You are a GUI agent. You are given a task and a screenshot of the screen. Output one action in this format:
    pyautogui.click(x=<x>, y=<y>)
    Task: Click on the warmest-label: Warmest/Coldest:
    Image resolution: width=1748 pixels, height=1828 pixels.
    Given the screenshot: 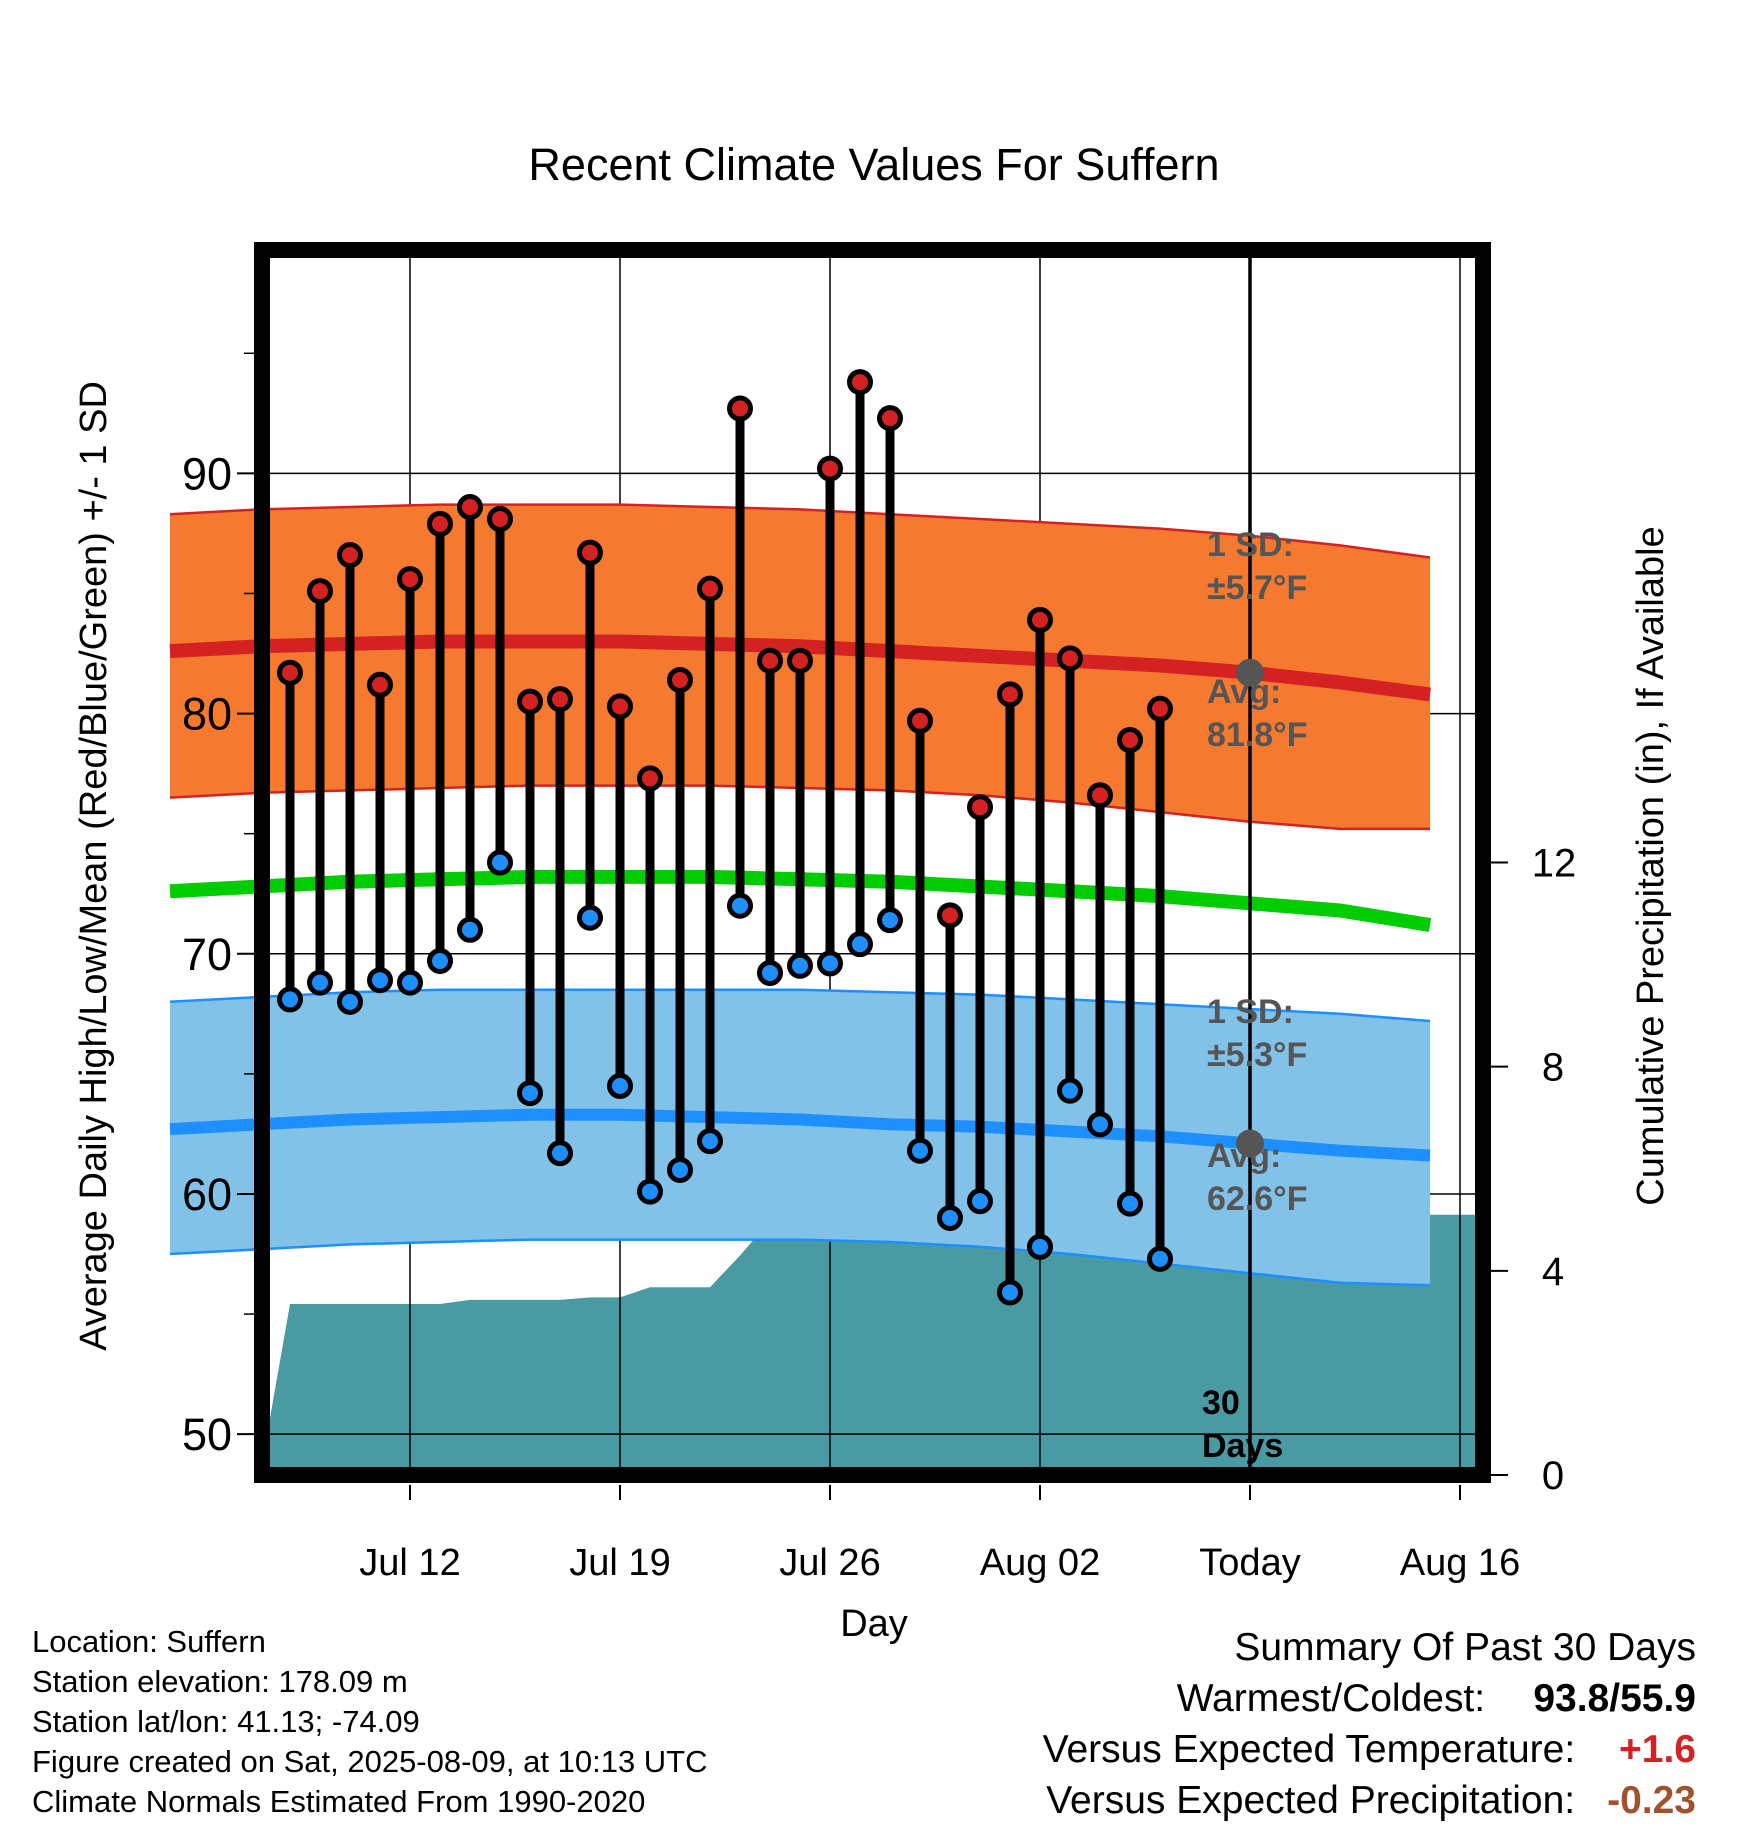 What is the action you would take?
    pyautogui.click(x=1331, y=1698)
    